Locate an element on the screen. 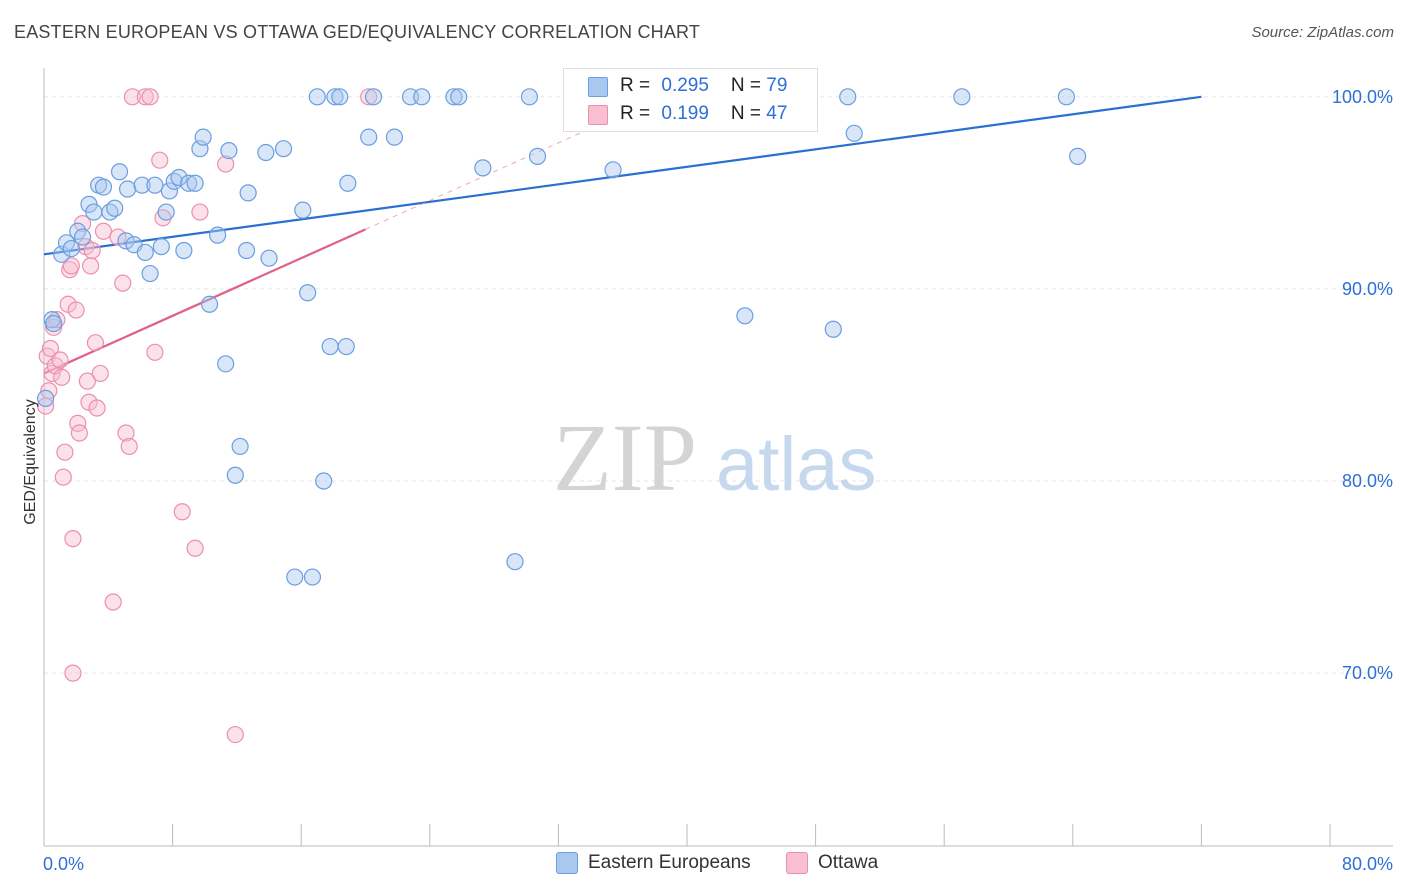  source-credit: Source: ZipAtlas.com is located at coordinates (1322, 32).